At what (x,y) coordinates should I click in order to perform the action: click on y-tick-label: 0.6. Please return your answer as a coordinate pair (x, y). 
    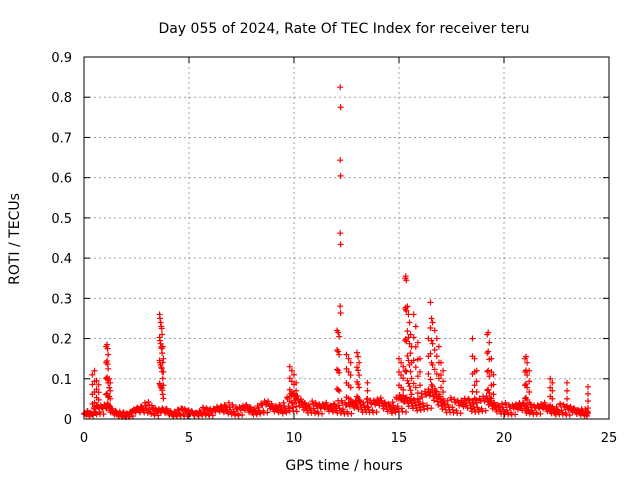
    Looking at the image, I should click on (61, 179).